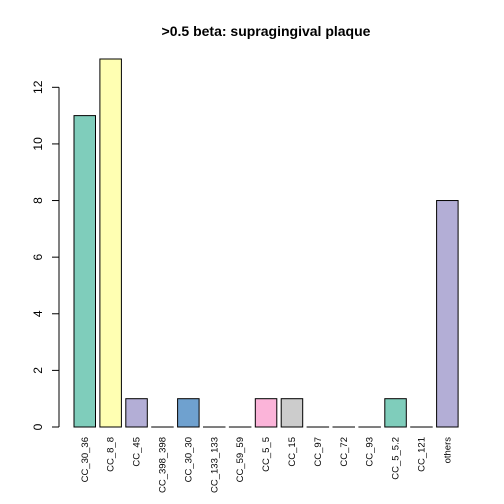 The image size is (504, 504). Describe the element at coordinates (137, 452) in the screenshot. I see `x-category-label: CC_45` at that location.